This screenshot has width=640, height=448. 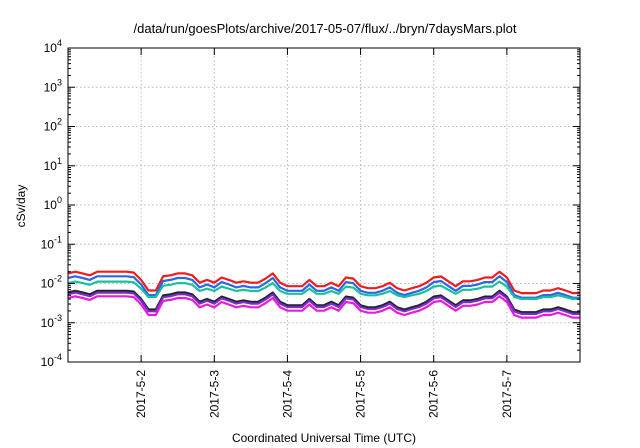 What do you see at coordinates (324, 438) in the screenshot?
I see `x-axis-label: Coordinated Universal Time (UTC)` at bounding box center [324, 438].